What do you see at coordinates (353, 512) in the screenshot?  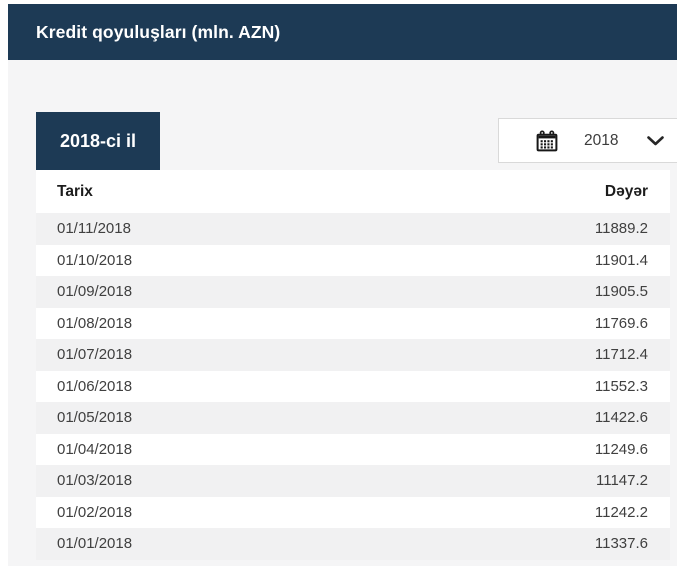 I see `table-row: 01/02/2018 11242.2` at bounding box center [353, 512].